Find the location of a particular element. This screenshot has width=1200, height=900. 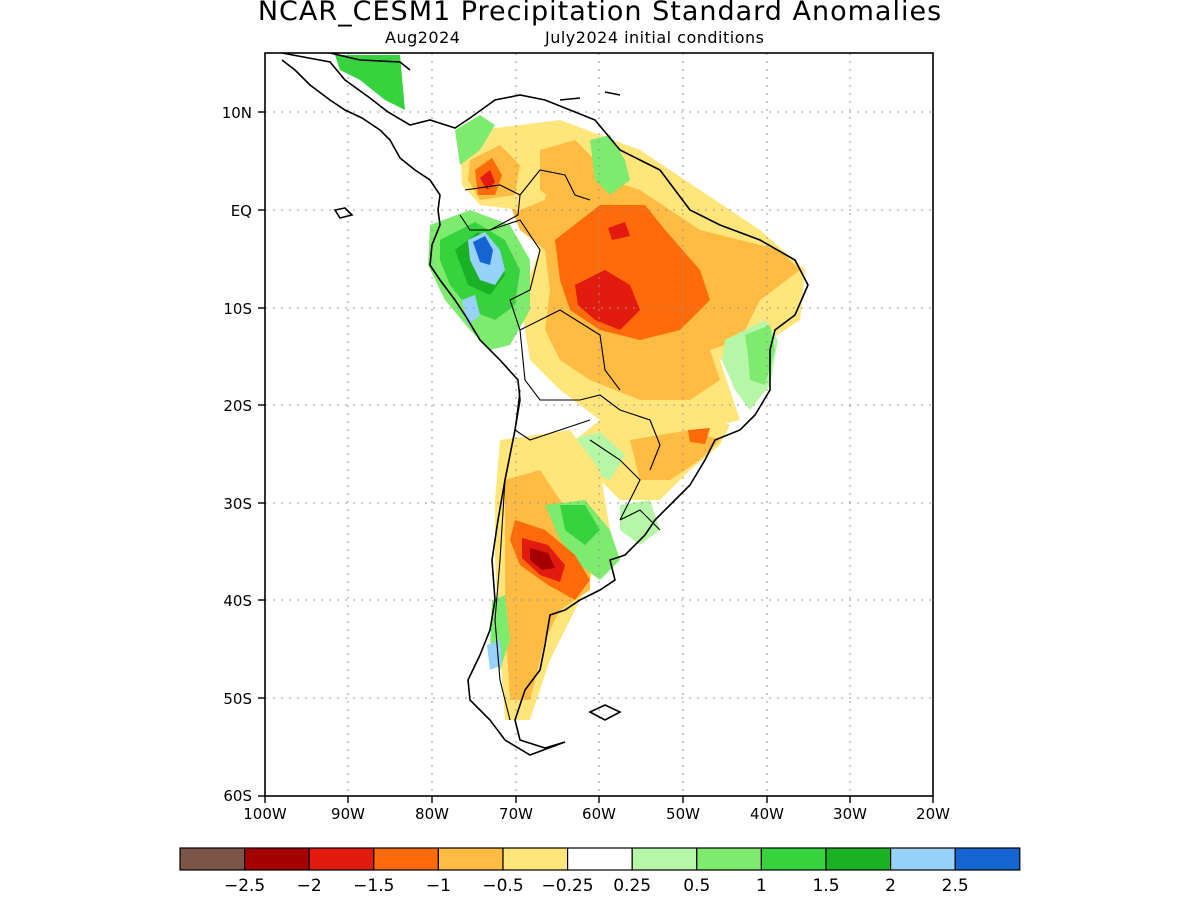

anomaly-region-amazon-red-north is located at coordinates (619, 231).